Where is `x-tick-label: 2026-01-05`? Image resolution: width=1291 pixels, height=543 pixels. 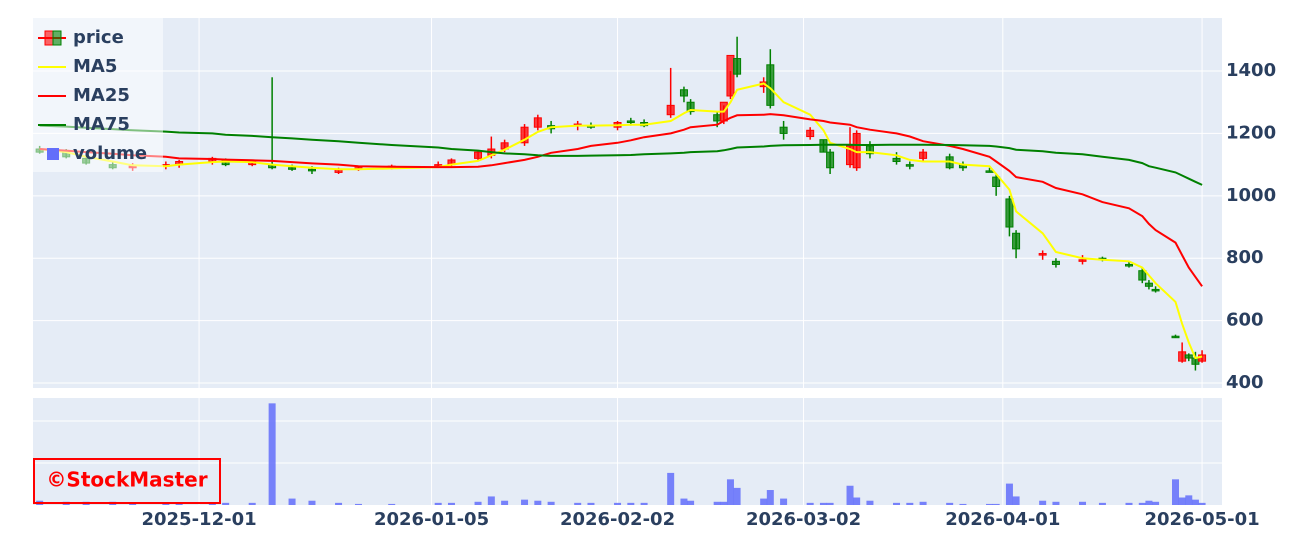 x-tick-label: 2026-01-05 is located at coordinates (431, 519).